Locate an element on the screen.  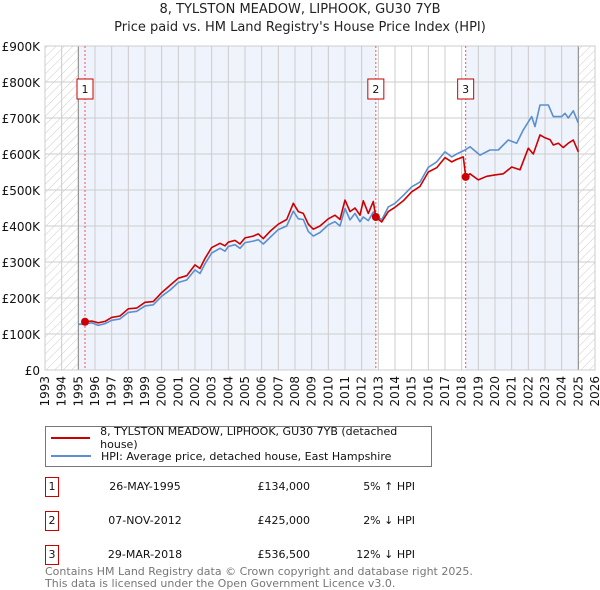
x-tick-label: 2005 is located at coordinates (245, 391).